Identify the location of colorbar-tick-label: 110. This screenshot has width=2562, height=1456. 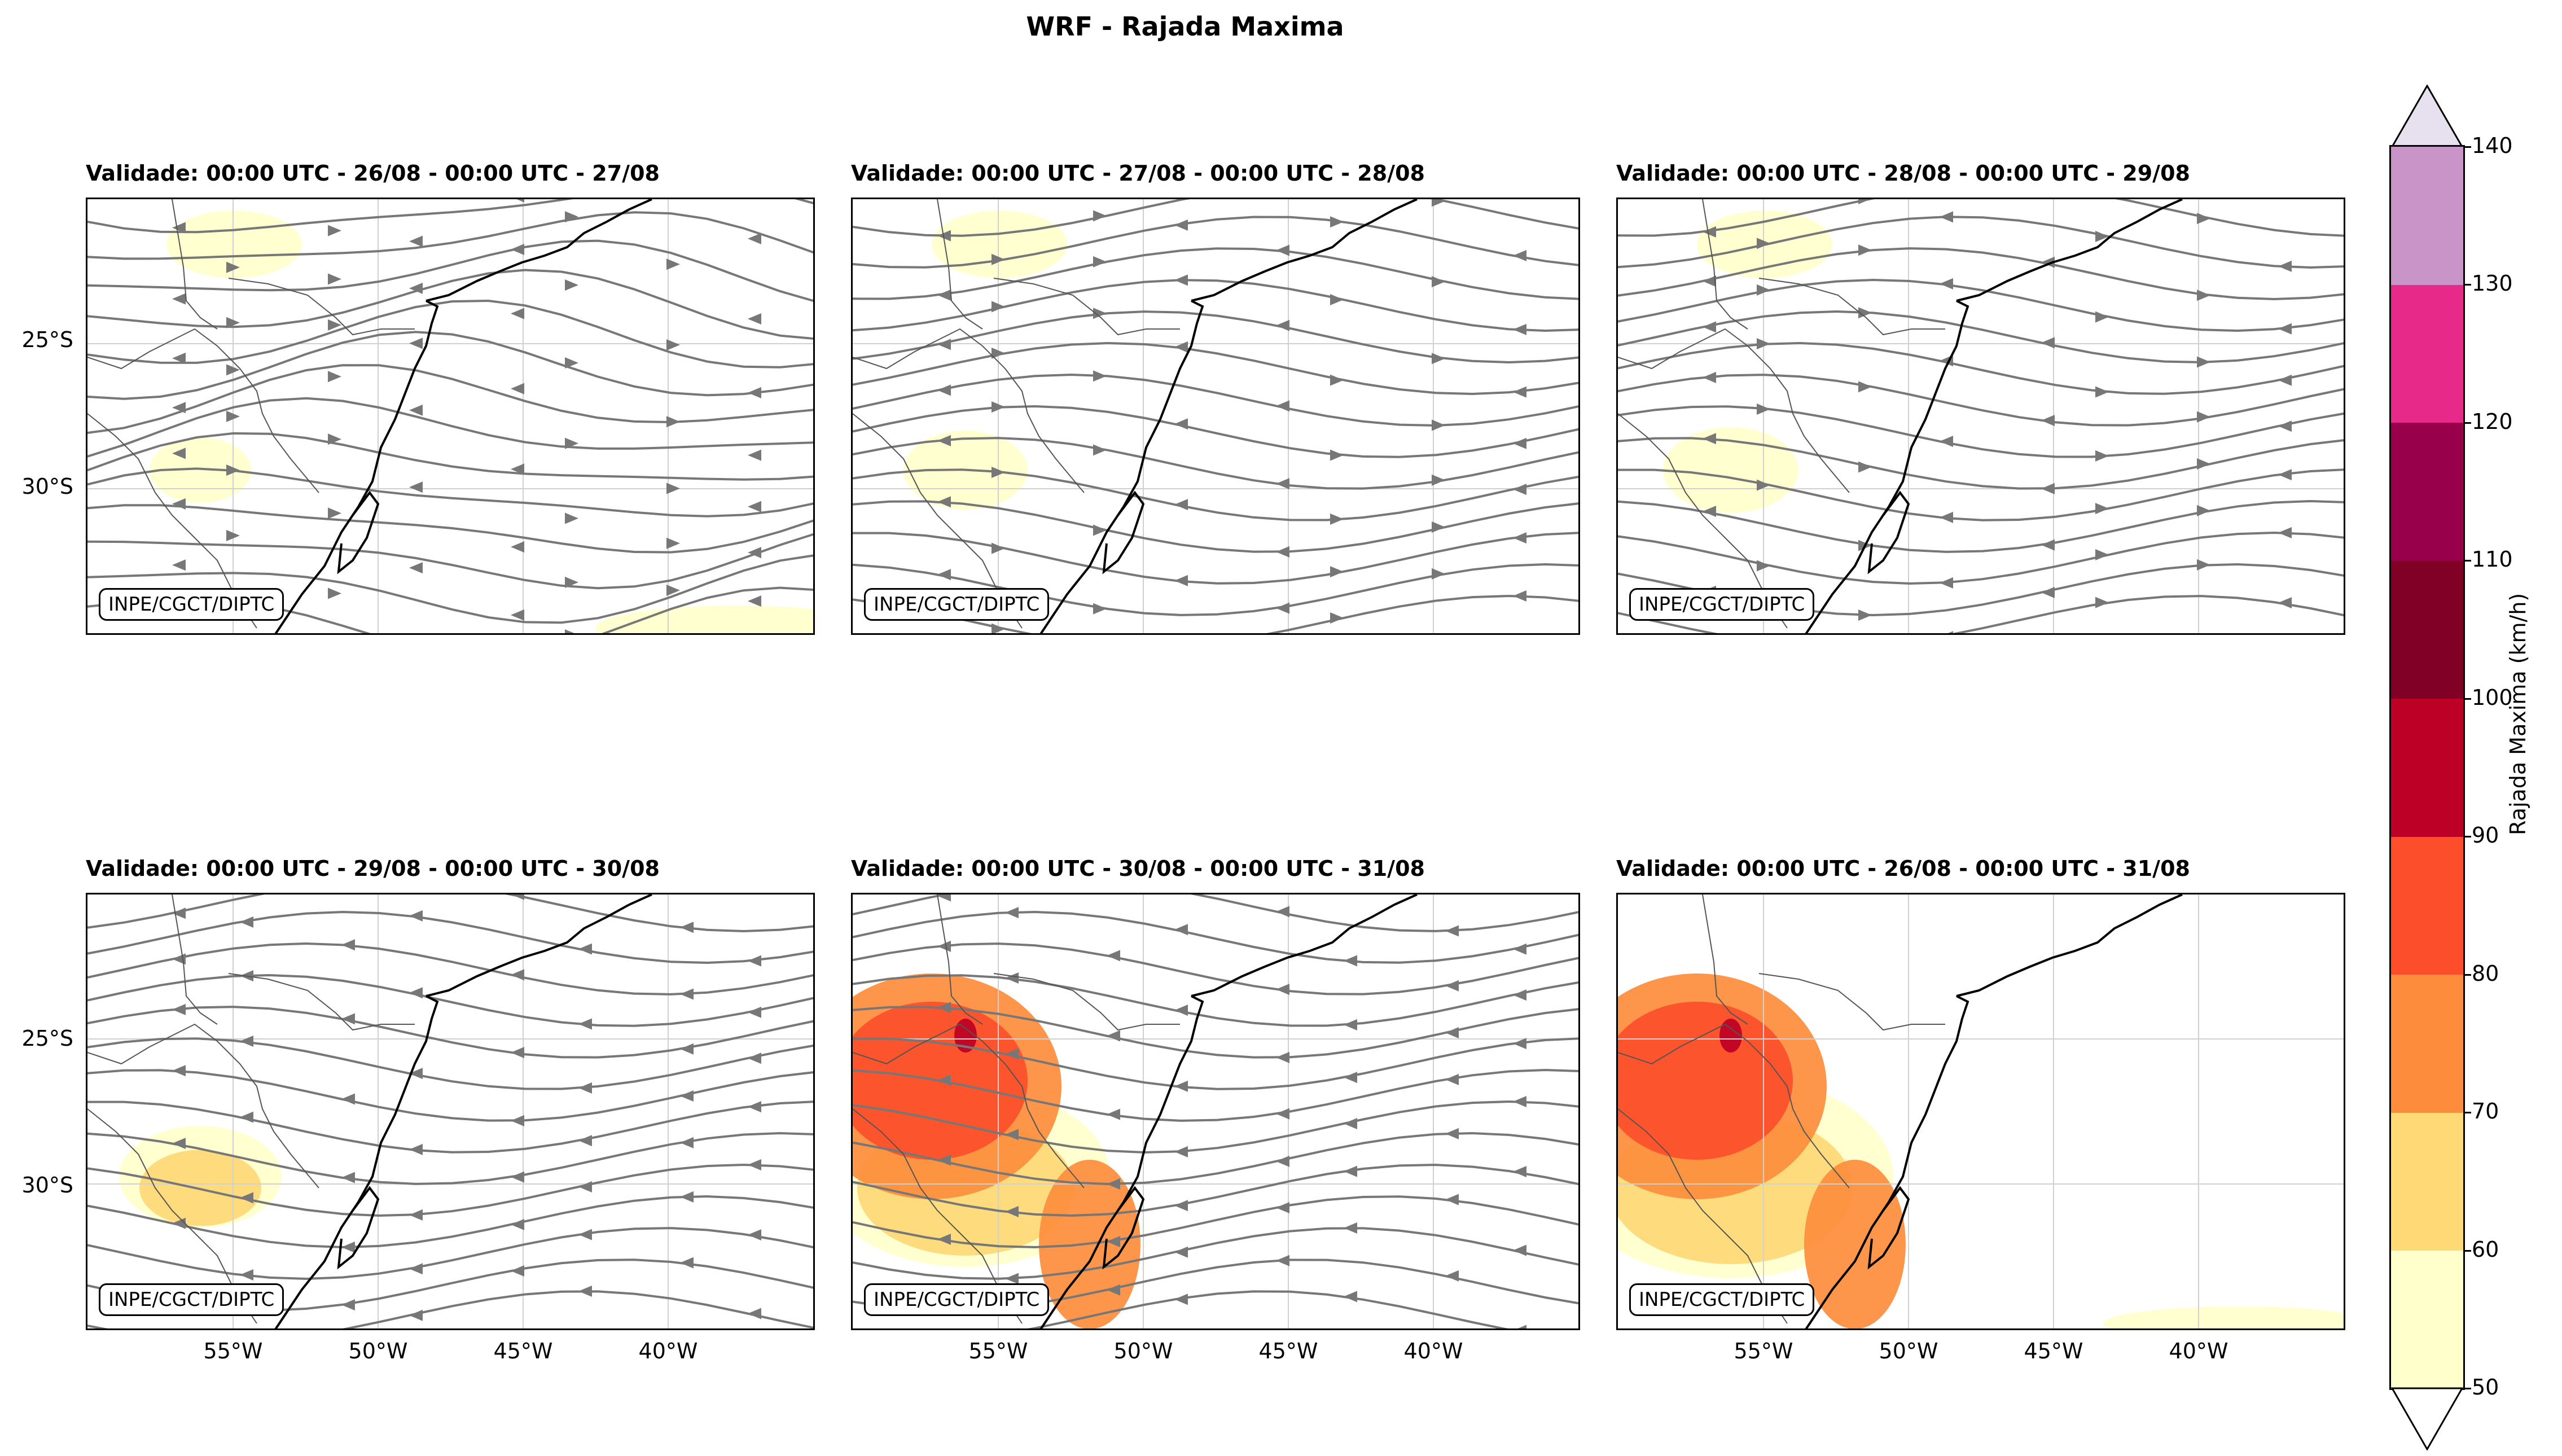
(2492, 559).